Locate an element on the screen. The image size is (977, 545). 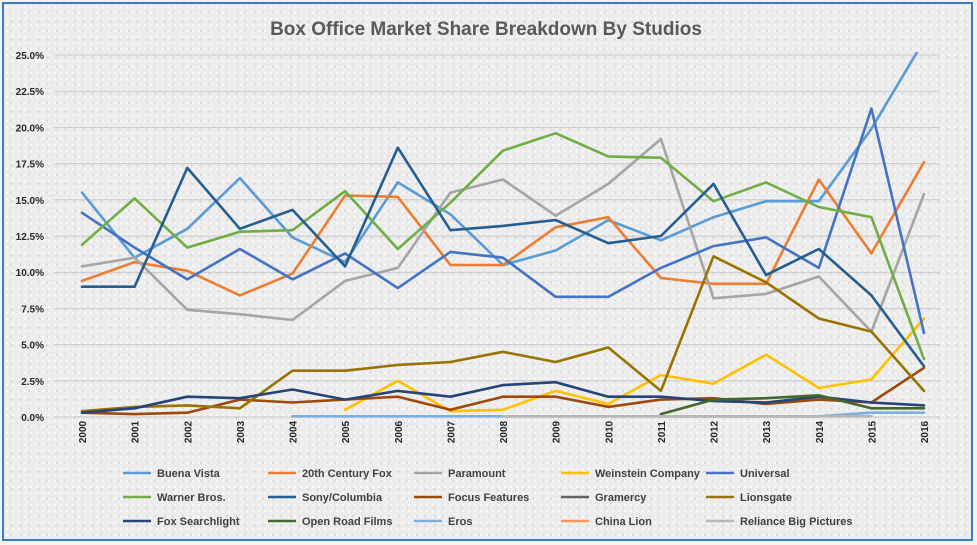
x-tick-label: 2010 is located at coordinates (609, 431).